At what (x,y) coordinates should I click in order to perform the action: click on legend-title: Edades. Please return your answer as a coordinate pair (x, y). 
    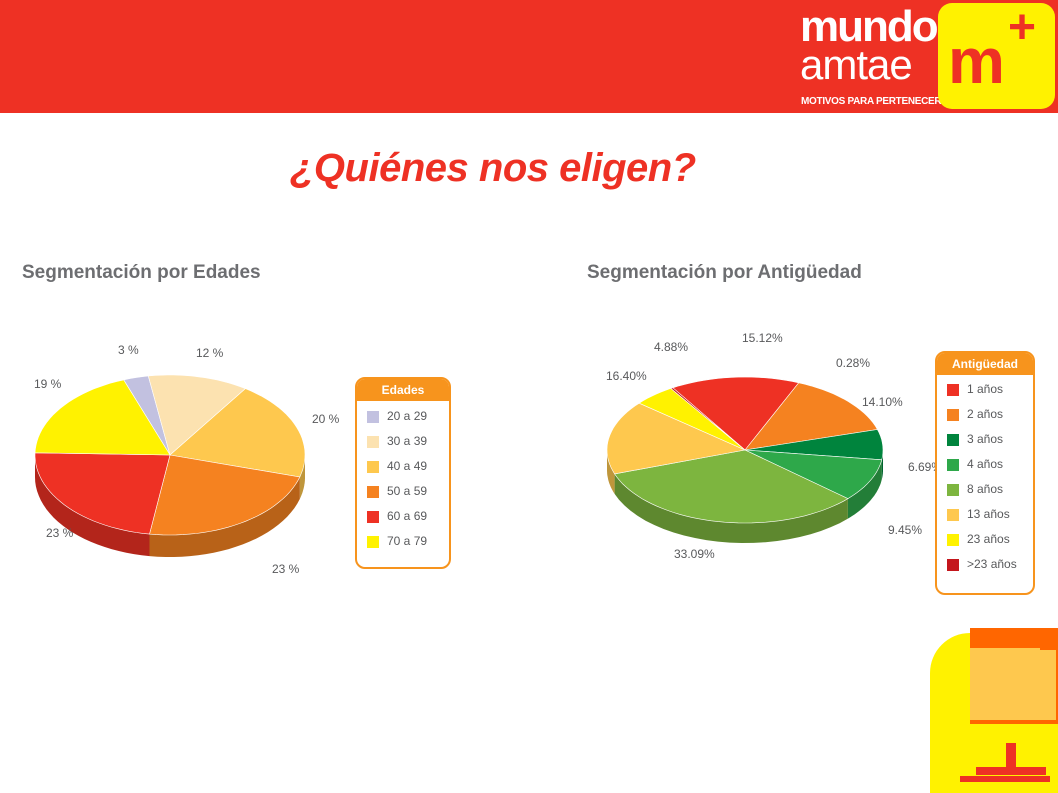
    Looking at the image, I should click on (403, 390).